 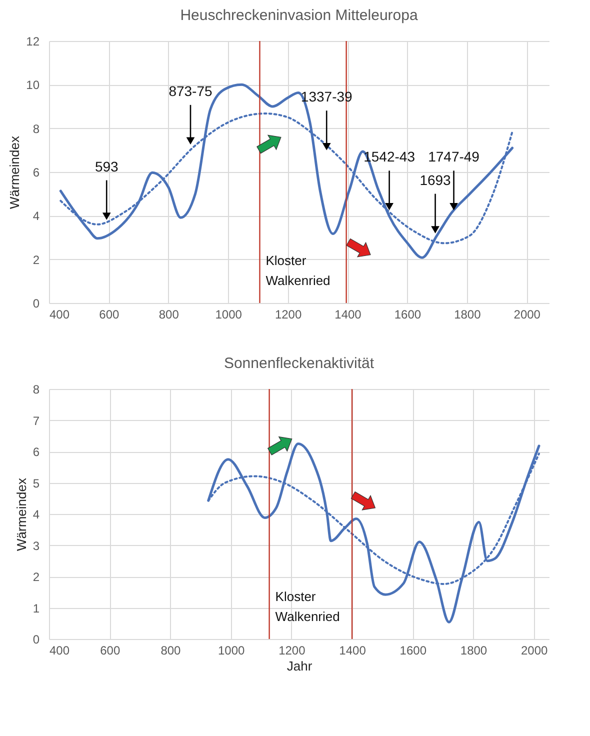 What do you see at coordinates (299, 666) in the screenshot?
I see `x-axis-title: Jahr` at bounding box center [299, 666].